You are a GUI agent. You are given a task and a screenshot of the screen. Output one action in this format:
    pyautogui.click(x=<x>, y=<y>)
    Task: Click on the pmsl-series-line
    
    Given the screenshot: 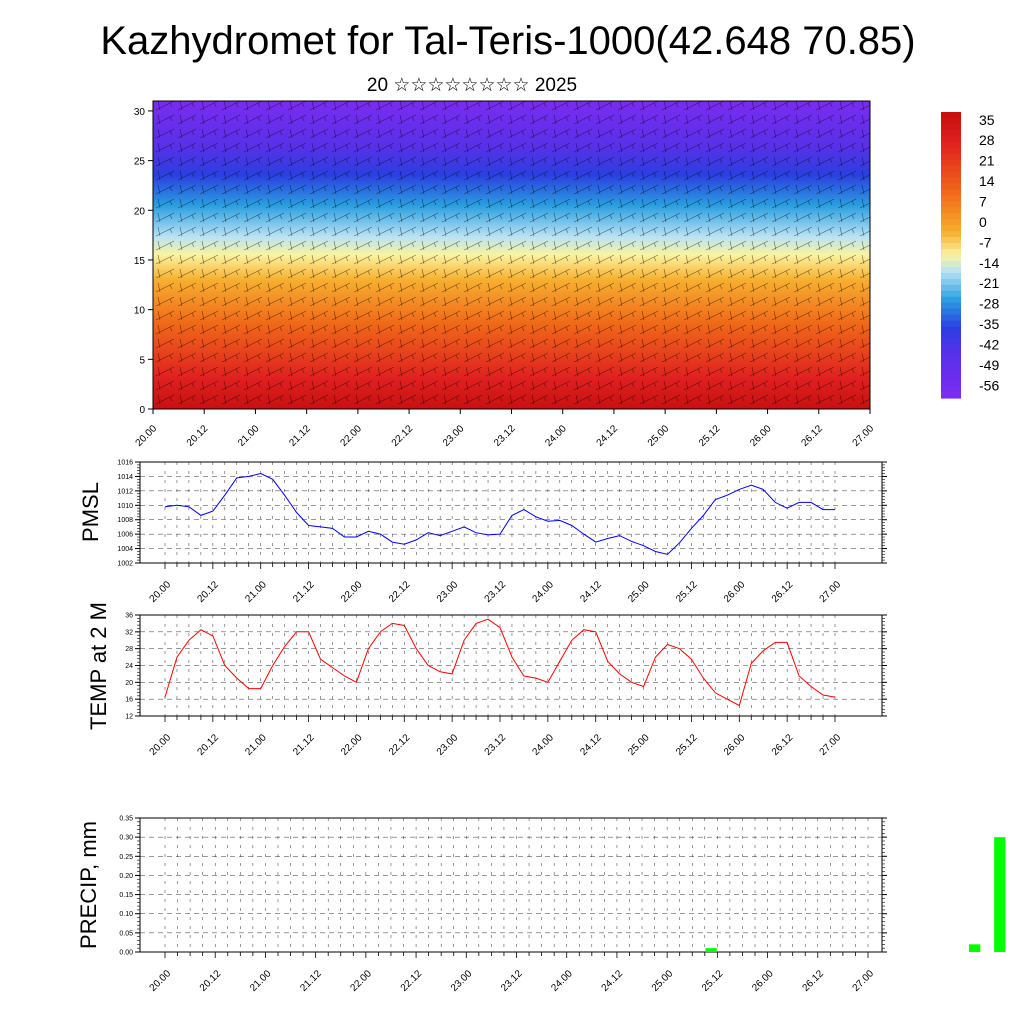 What is the action you would take?
    pyautogui.click(x=499, y=513)
    